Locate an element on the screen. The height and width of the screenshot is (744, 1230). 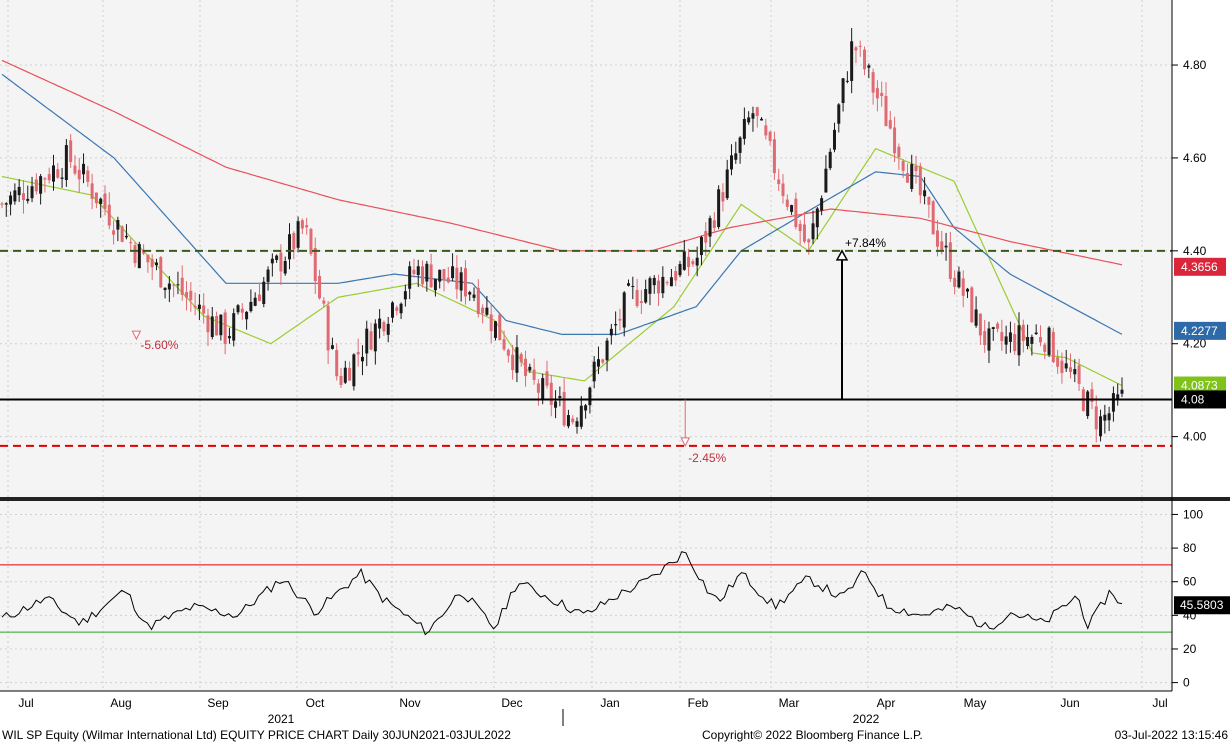
year-label: 2021 is located at coordinates (281, 719).